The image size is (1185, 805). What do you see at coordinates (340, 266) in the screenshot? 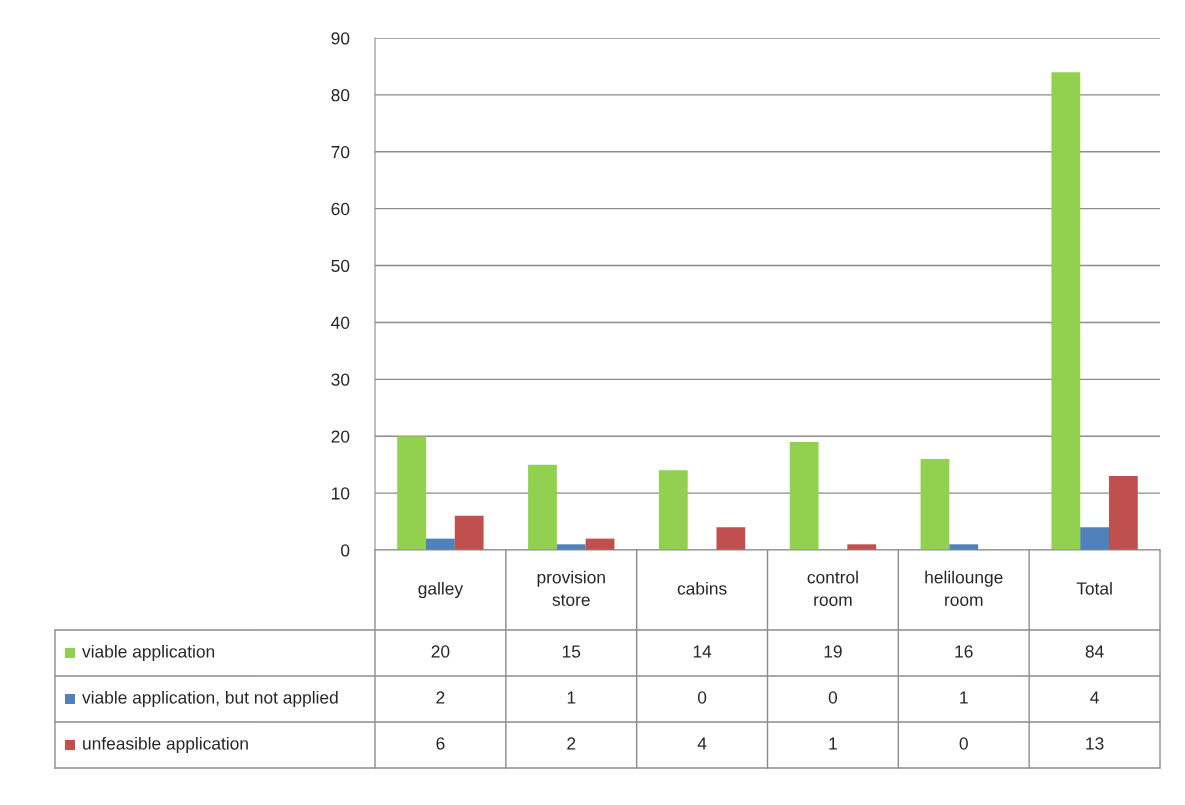
I see `y-tick-label: 50` at bounding box center [340, 266].